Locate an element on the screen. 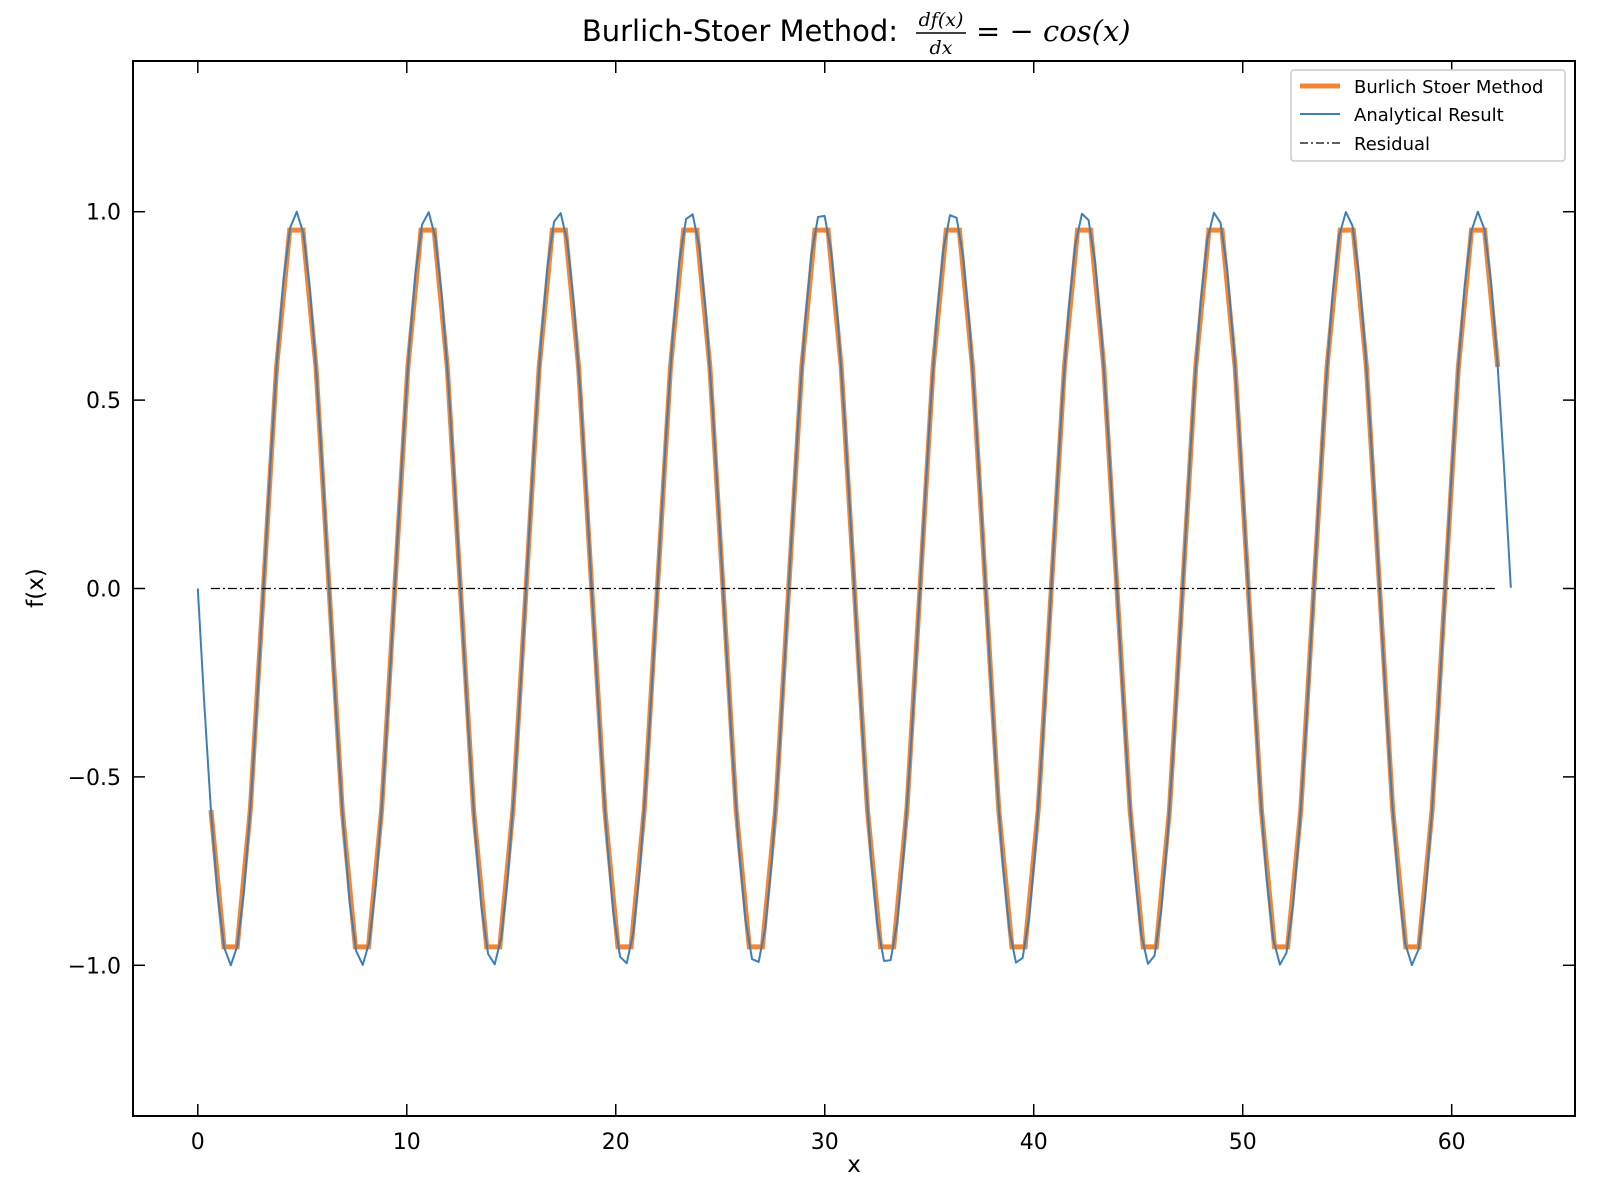 This screenshot has width=1610, height=1178. title-denominator: dx is located at coordinates (941, 48).